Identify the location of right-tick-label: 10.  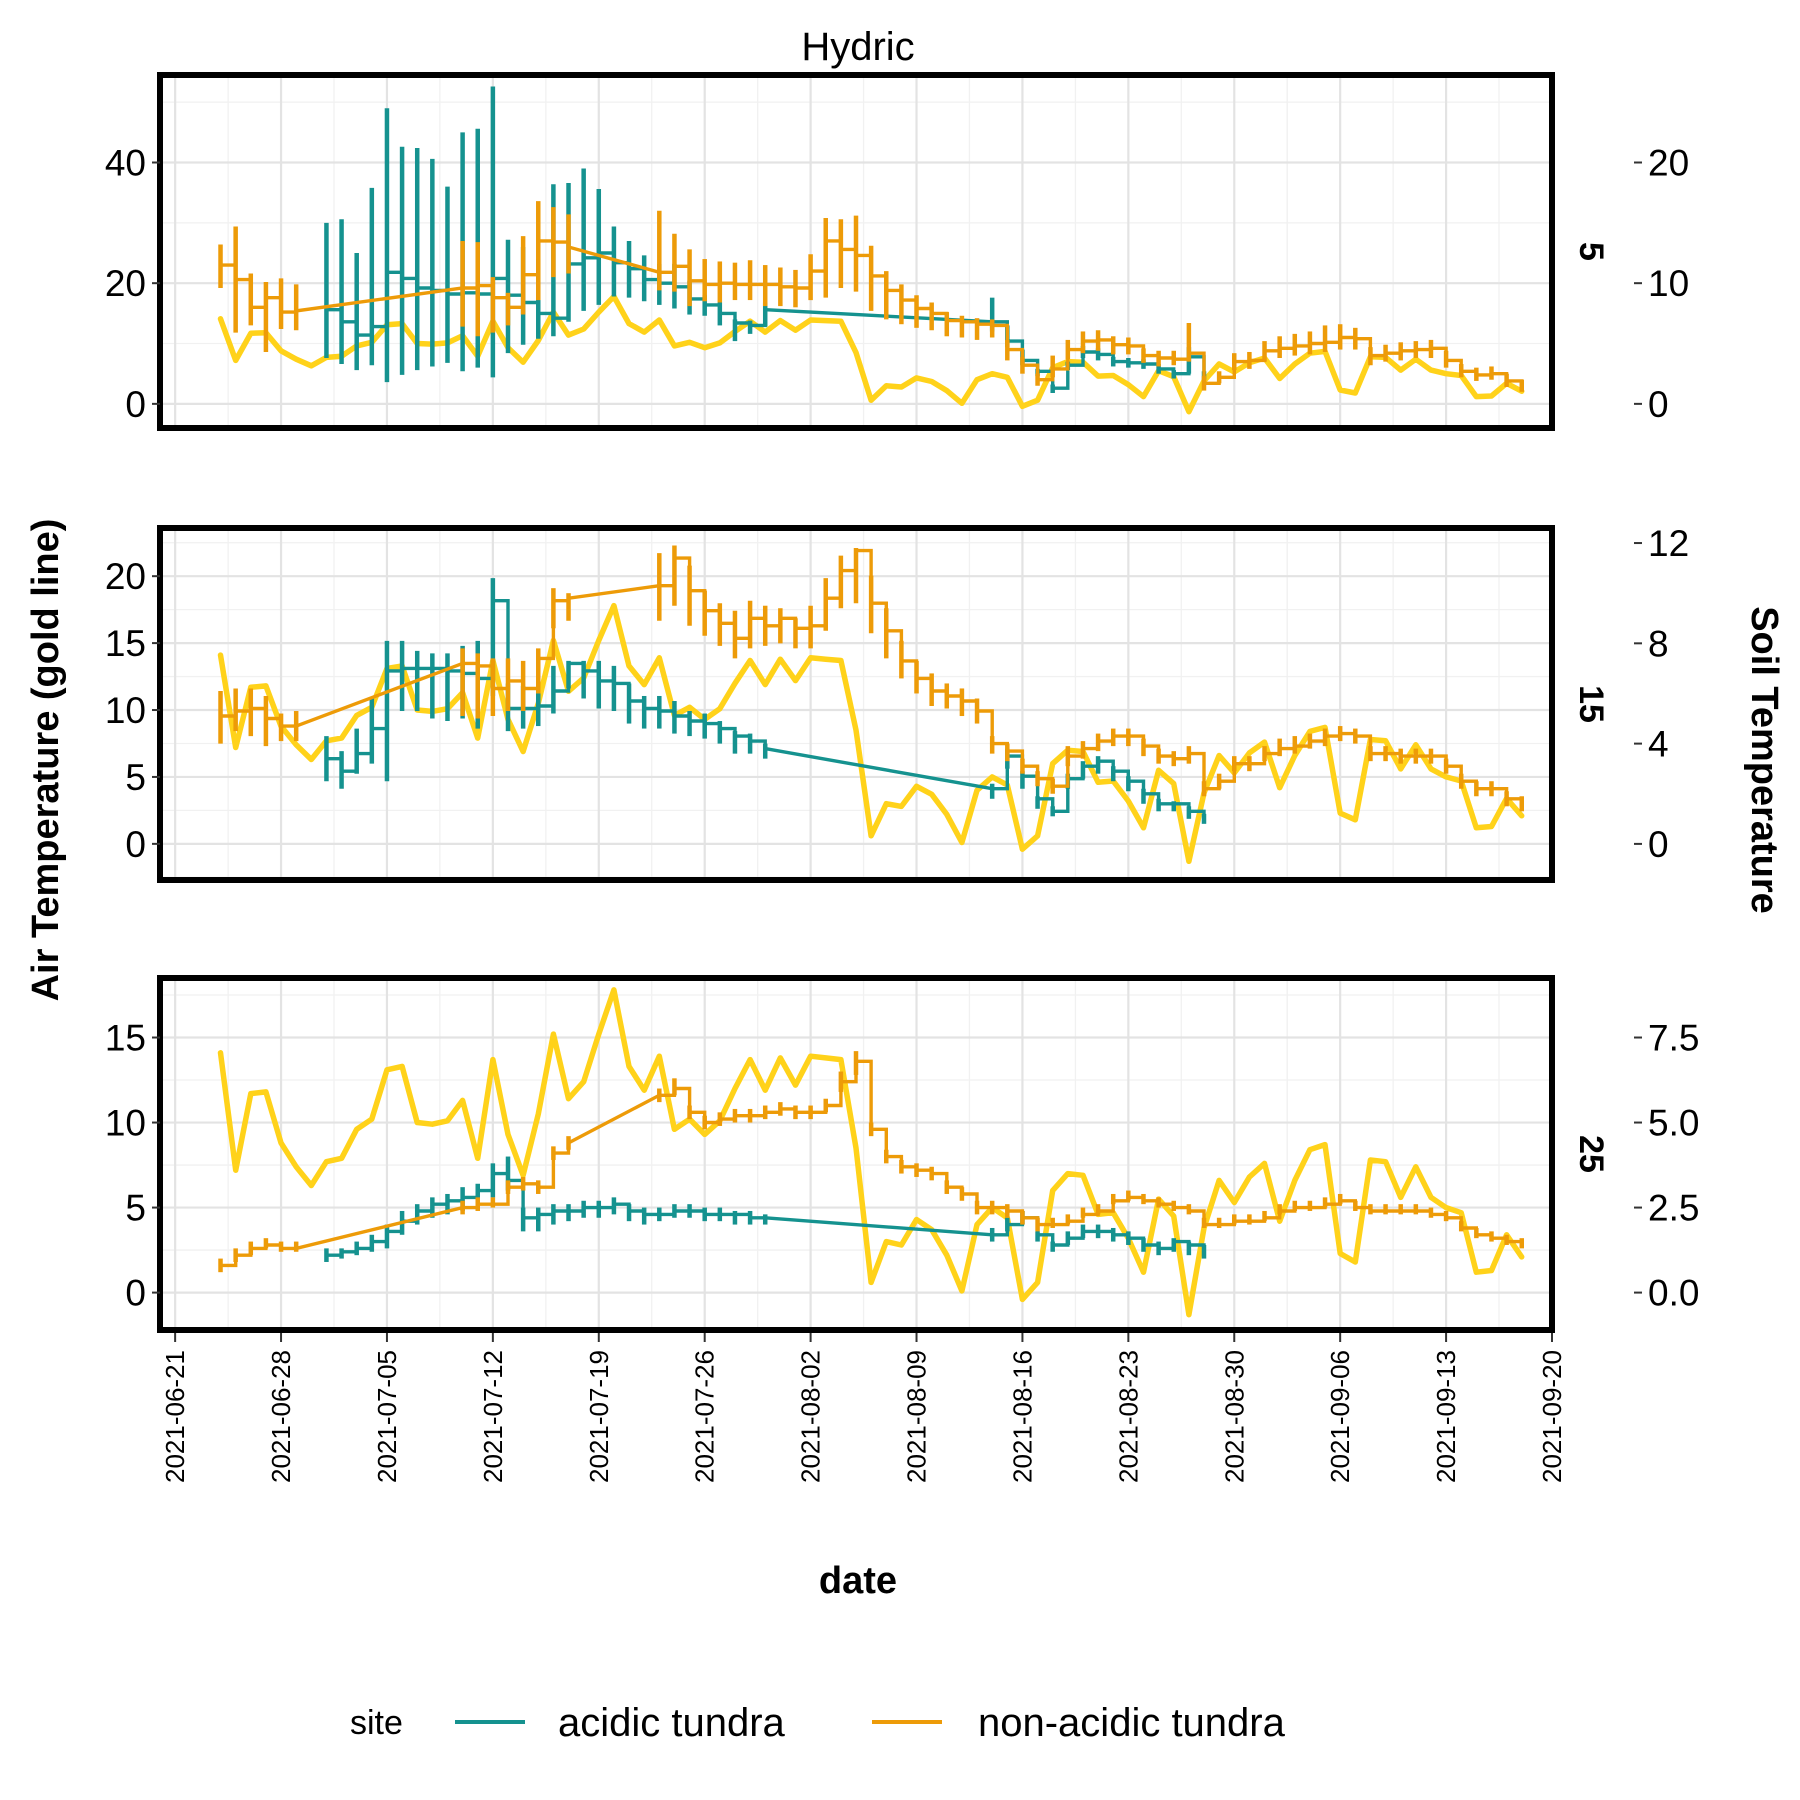
(1668, 283).